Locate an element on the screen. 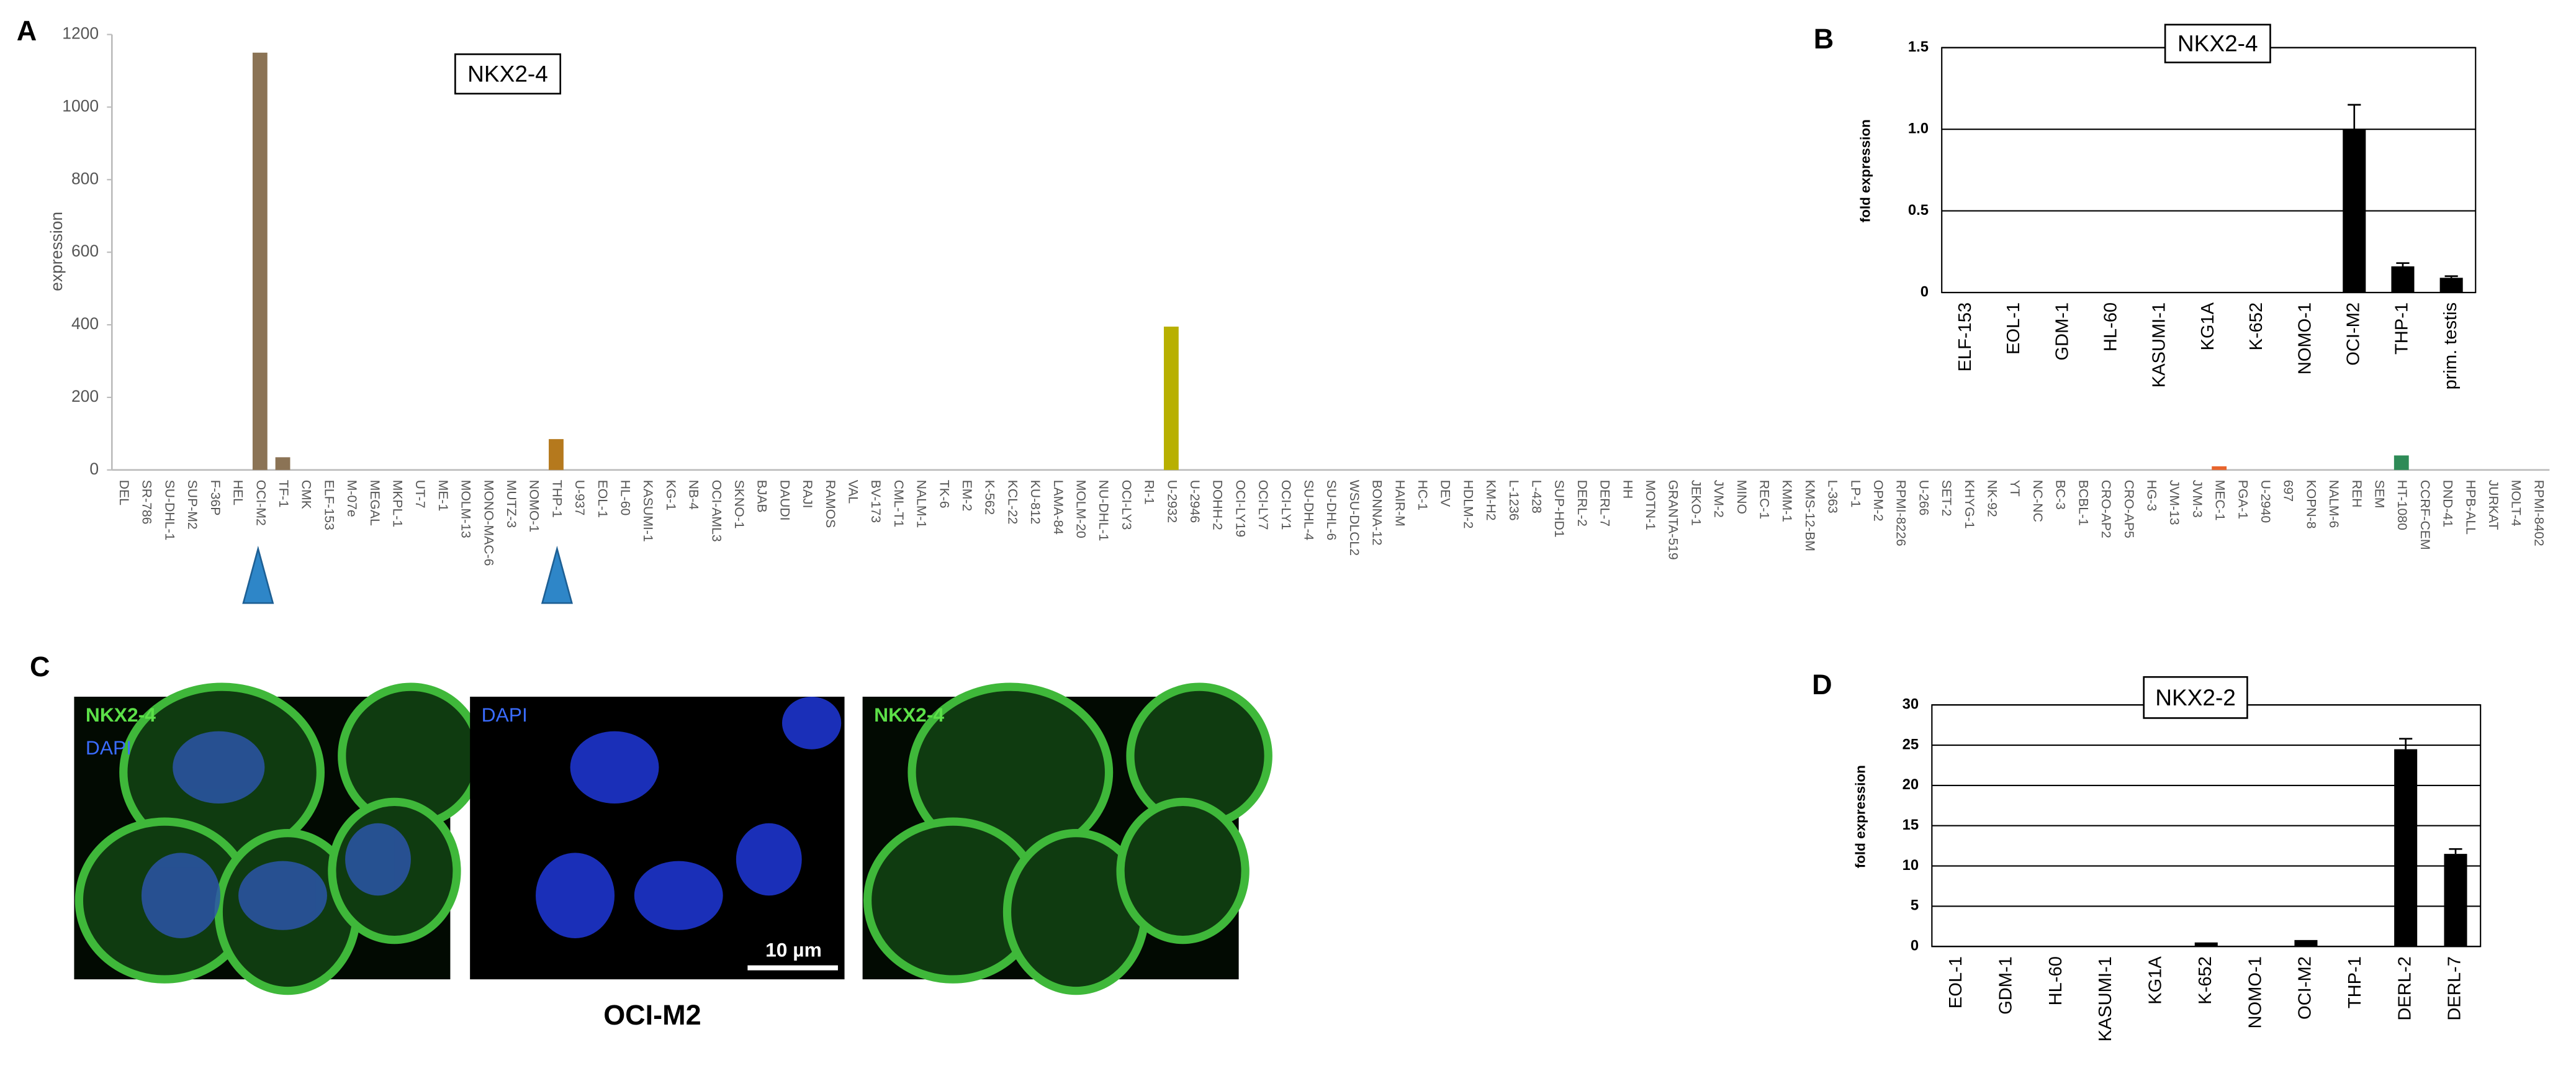  x-tick-label: DND-41 is located at coordinates (2448, 503).